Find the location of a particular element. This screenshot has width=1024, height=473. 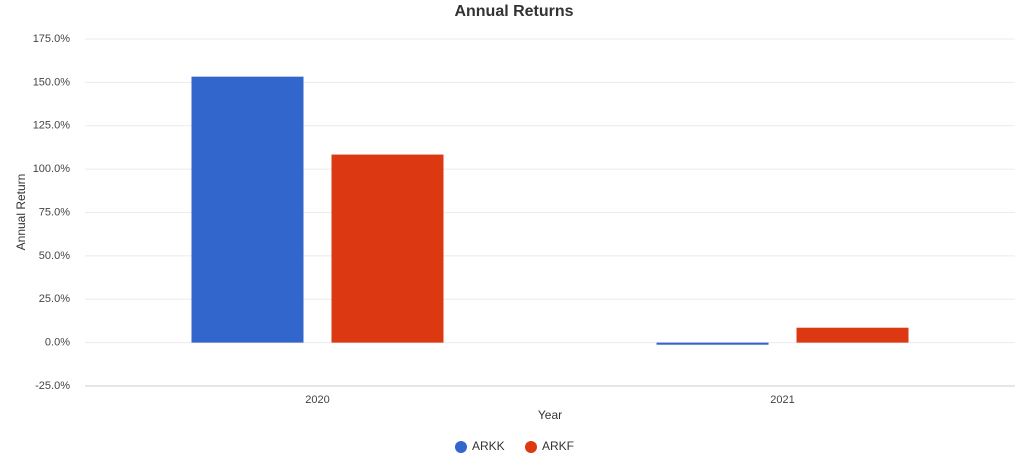

y-tick-label: 150.0% is located at coordinates (52, 82).